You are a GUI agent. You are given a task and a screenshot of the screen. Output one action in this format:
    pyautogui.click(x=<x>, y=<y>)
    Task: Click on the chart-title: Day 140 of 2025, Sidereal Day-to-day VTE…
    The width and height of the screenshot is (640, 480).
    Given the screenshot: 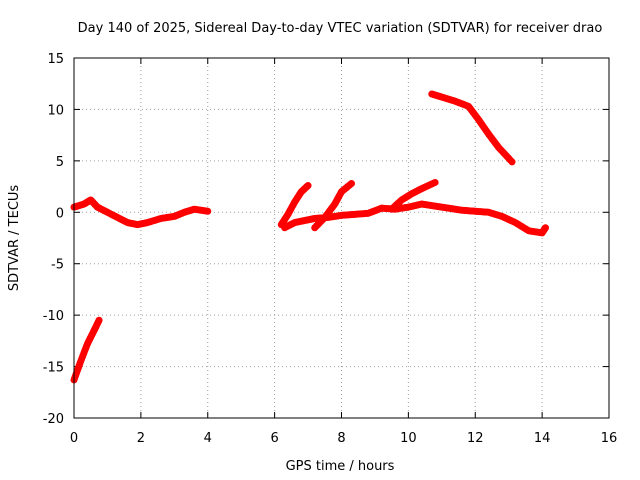 What is the action you would take?
    pyautogui.click(x=340, y=28)
    